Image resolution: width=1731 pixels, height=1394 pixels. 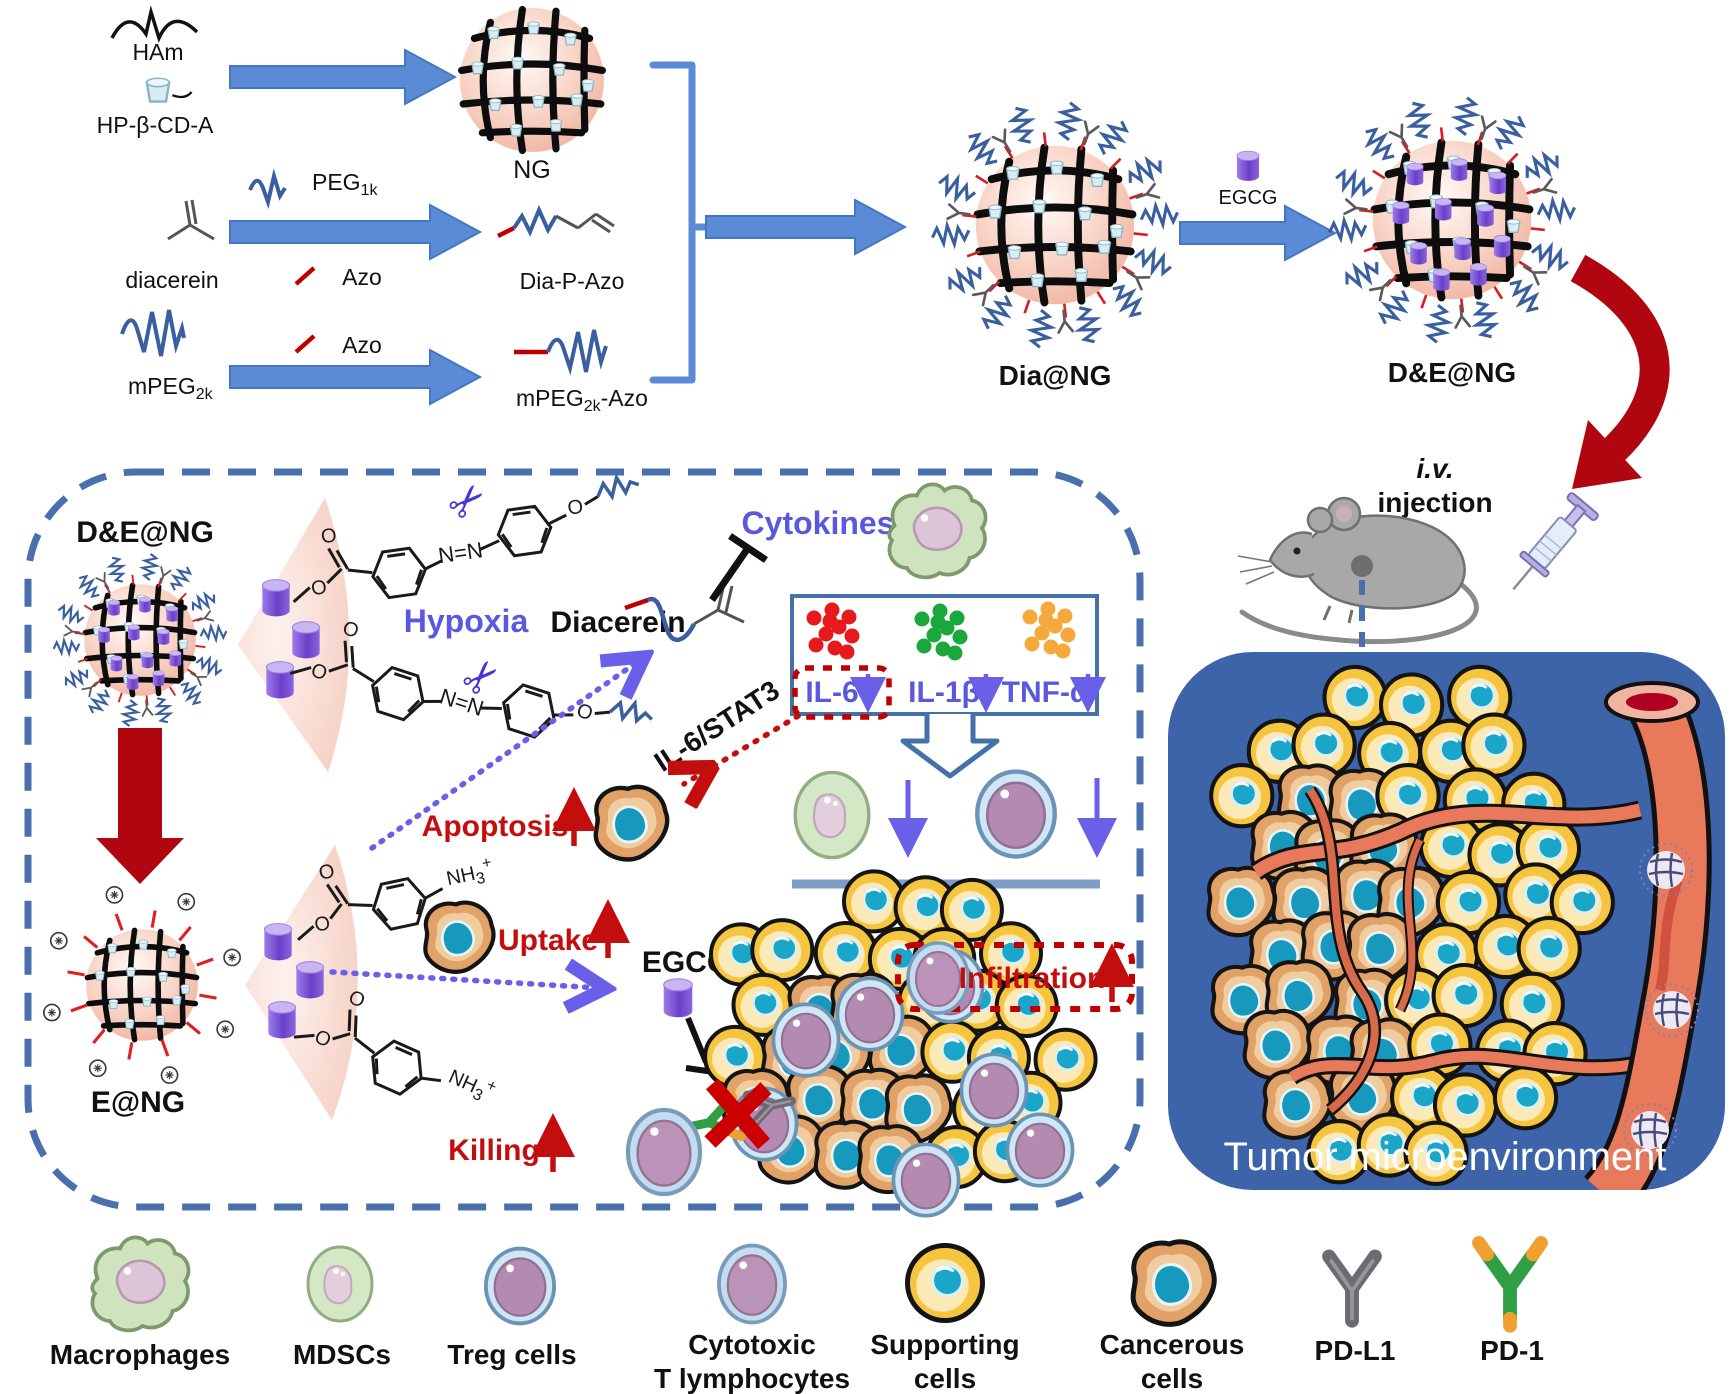 What do you see at coordinates (356, 377) in the screenshot?
I see `arrow-mpeg-azo` at bounding box center [356, 377].